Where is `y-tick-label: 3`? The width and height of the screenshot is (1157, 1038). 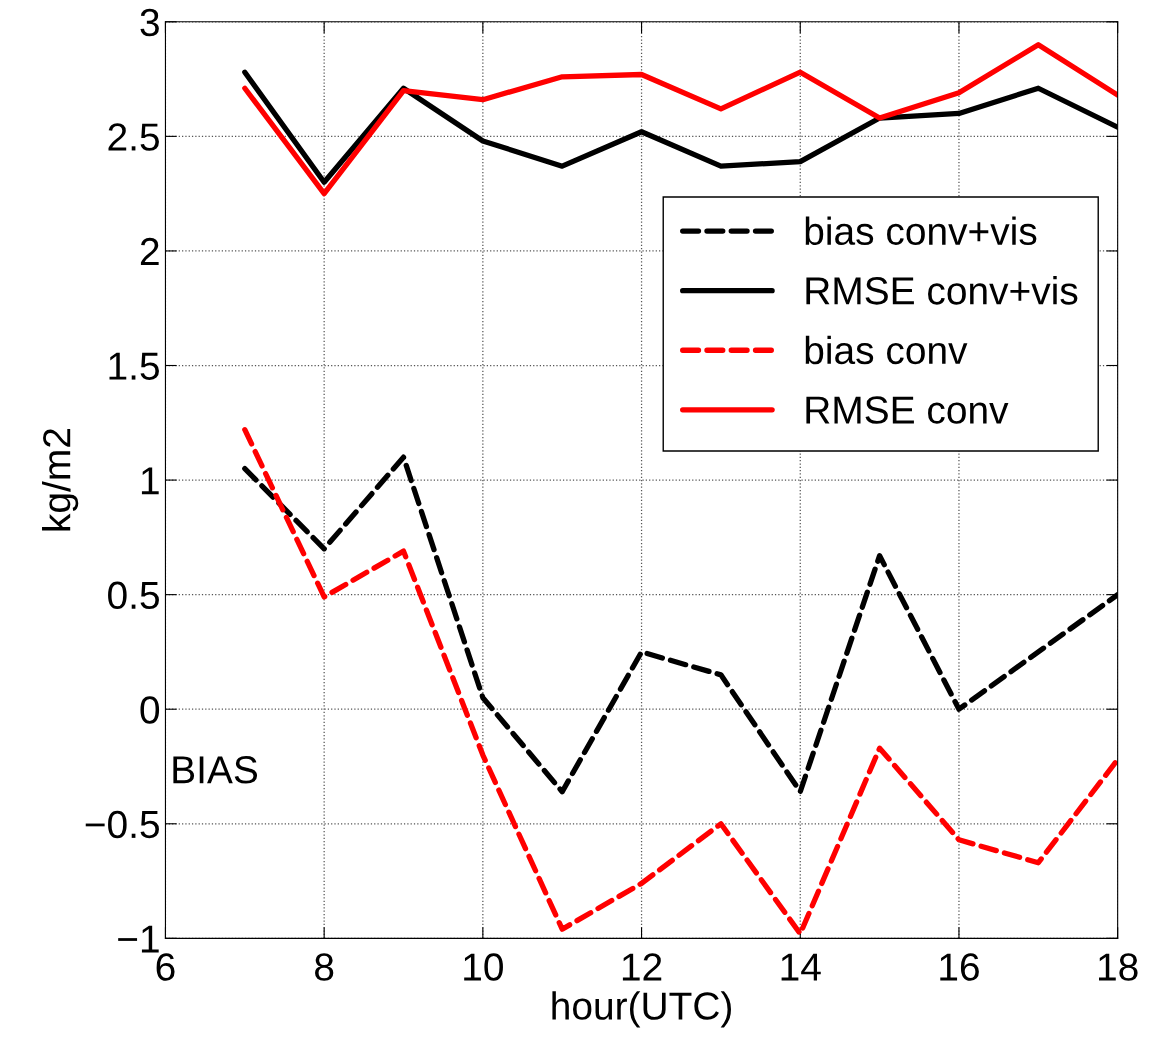
y-tick-label: 3 is located at coordinates (149, 22).